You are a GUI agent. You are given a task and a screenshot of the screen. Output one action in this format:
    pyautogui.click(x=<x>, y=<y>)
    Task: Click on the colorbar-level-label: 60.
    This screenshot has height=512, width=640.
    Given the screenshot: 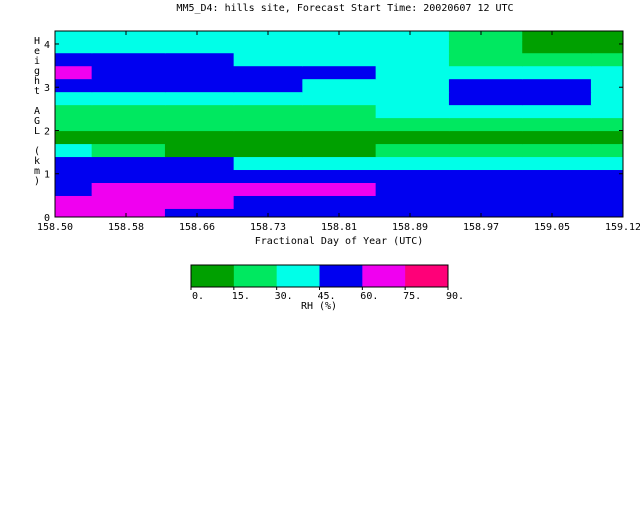 What is the action you would take?
    pyautogui.click(x=369, y=296)
    